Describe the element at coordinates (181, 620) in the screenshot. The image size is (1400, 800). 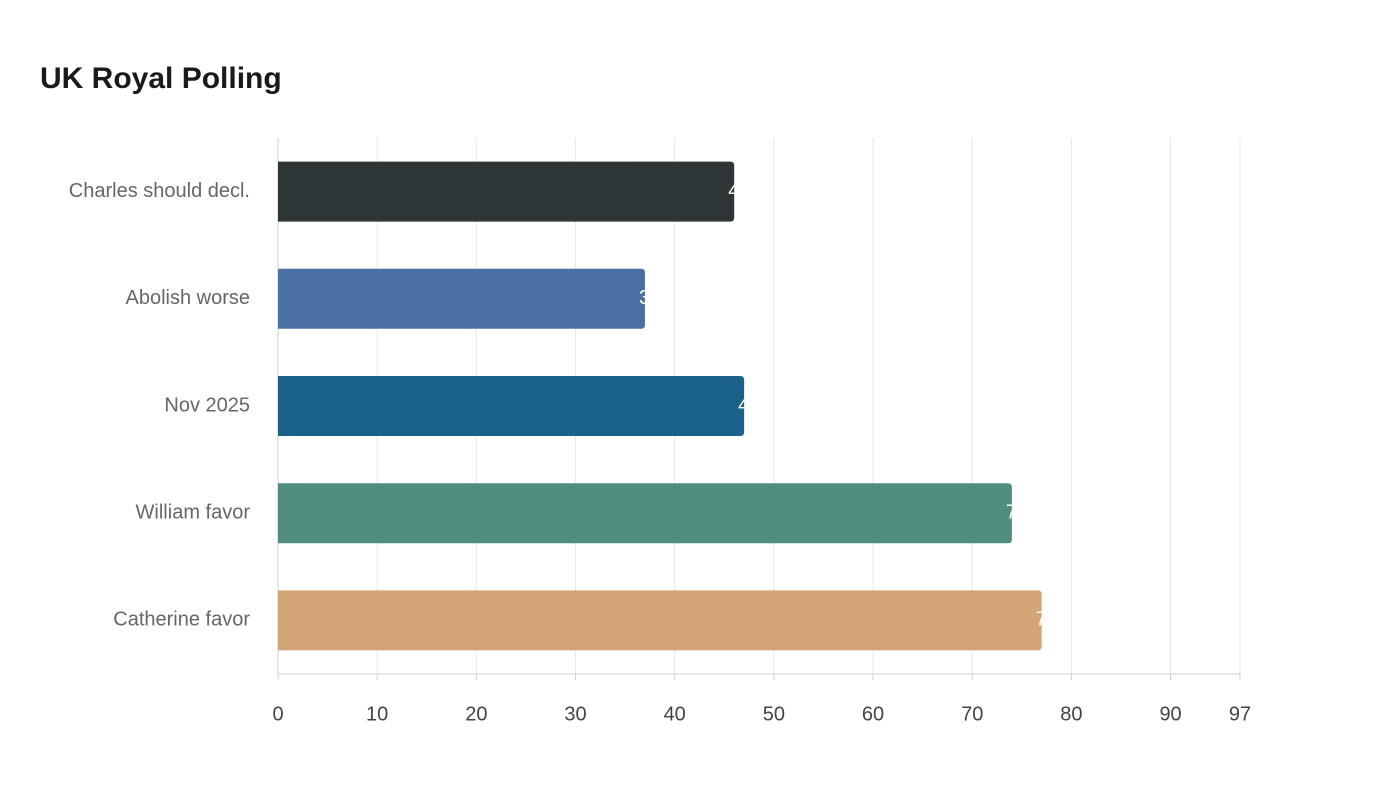
I see `y-tick-label: Catherine favor` at that location.